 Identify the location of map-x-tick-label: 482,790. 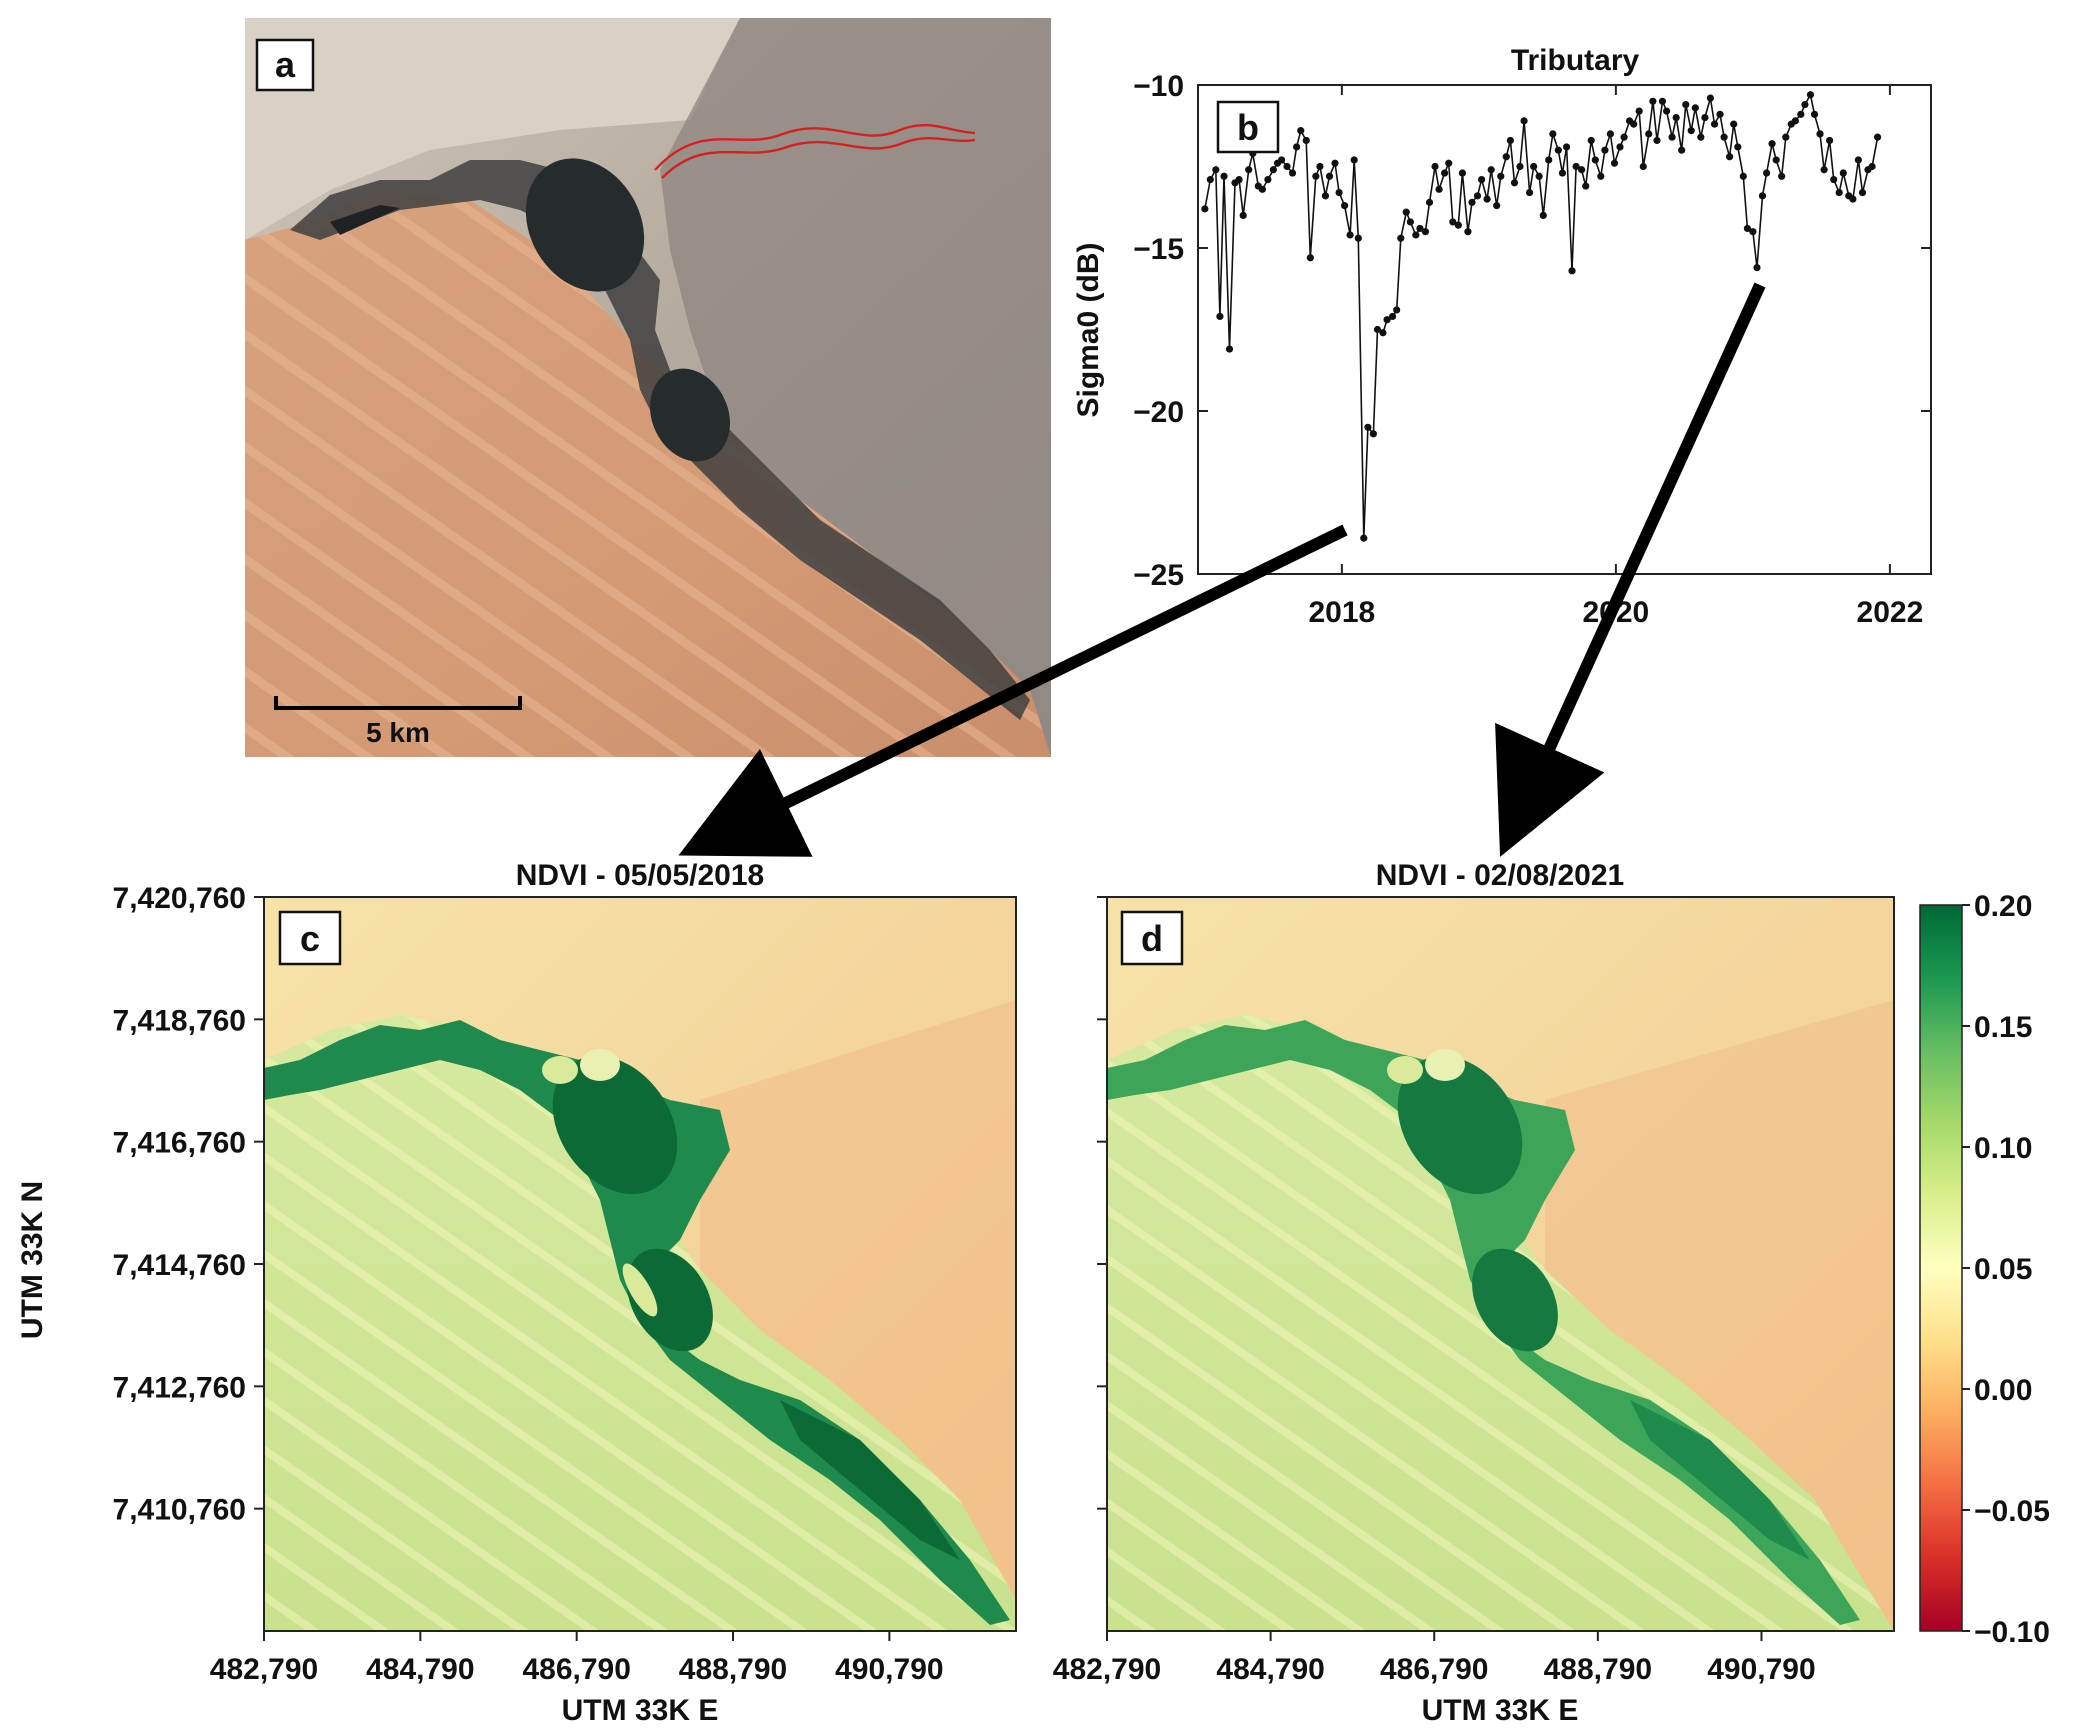
(264, 1669).